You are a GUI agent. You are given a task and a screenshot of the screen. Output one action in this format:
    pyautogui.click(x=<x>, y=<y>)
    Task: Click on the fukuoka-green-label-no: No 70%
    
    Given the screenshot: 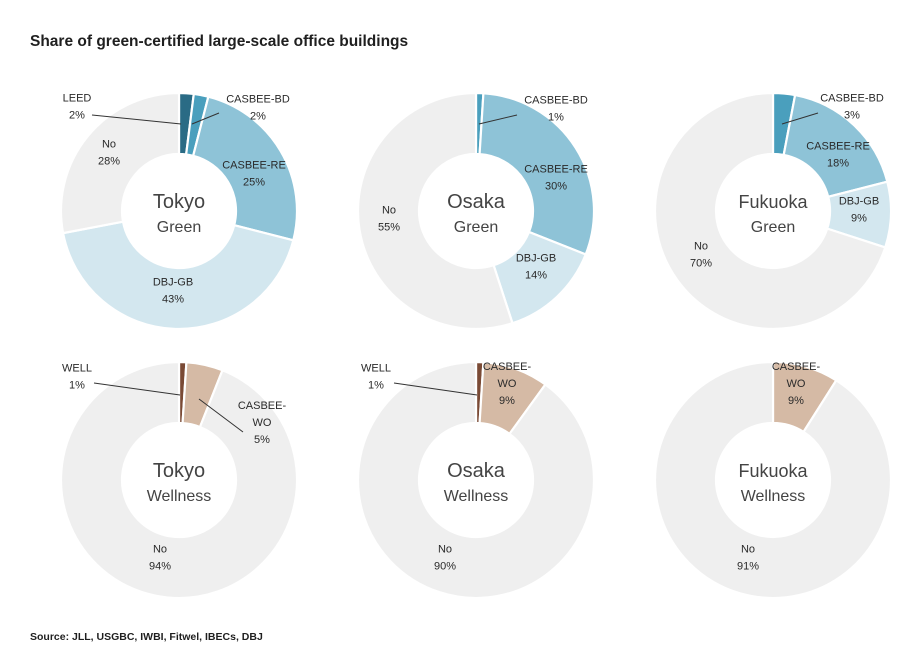 What is the action you would take?
    pyautogui.click(x=701, y=255)
    